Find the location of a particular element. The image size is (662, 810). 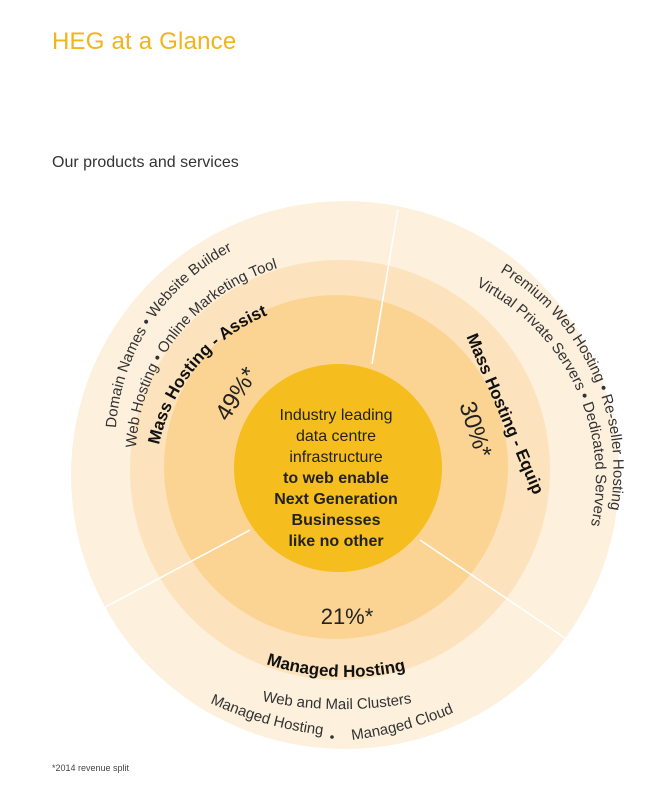

core-line-strong: like no other is located at coordinates (336, 541).